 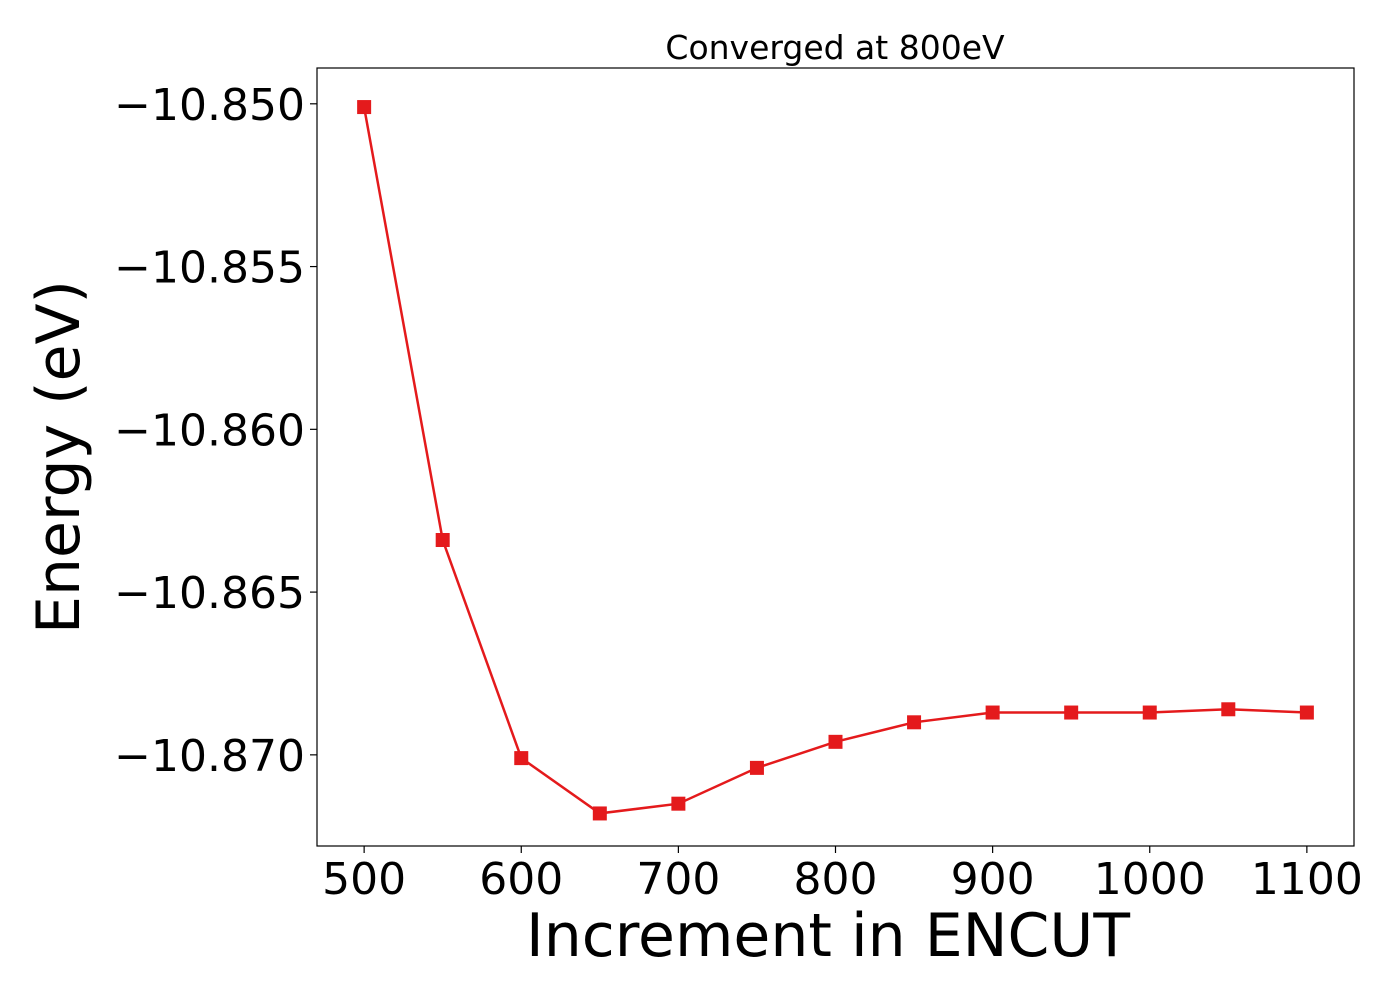 I want to click on y-tick-label: −10.870, so click(x=209, y=756).